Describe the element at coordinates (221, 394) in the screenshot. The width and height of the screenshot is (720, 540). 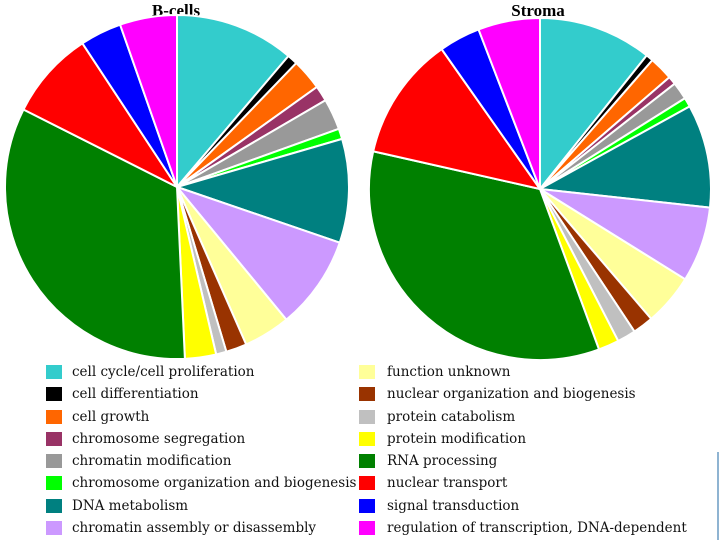
I see `legend-item: cell differentiation` at that location.